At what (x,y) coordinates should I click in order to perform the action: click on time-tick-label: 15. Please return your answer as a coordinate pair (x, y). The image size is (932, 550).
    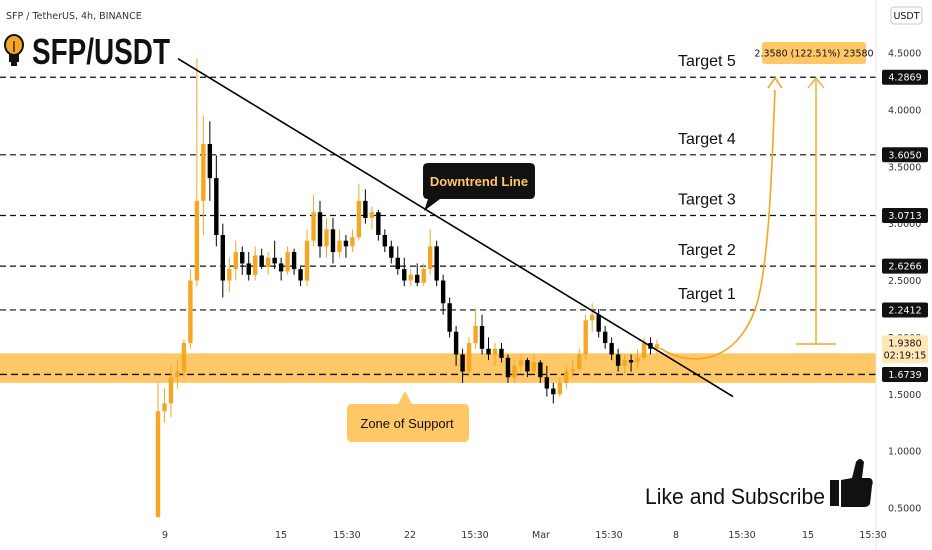
    Looking at the image, I should click on (808, 535).